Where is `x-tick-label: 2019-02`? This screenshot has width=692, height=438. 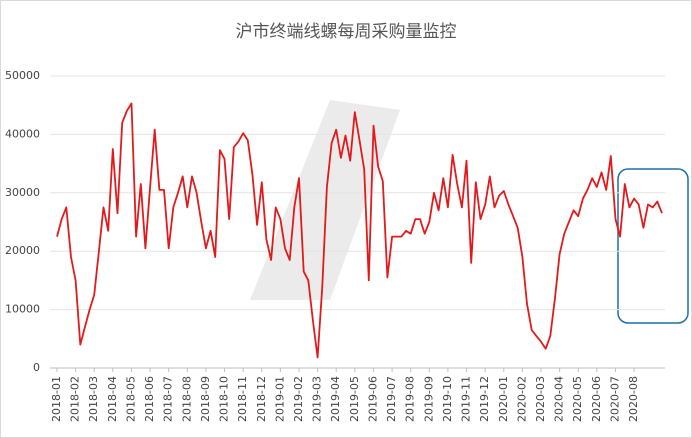
x-tick-label: 2019-02 is located at coordinates (298, 399).